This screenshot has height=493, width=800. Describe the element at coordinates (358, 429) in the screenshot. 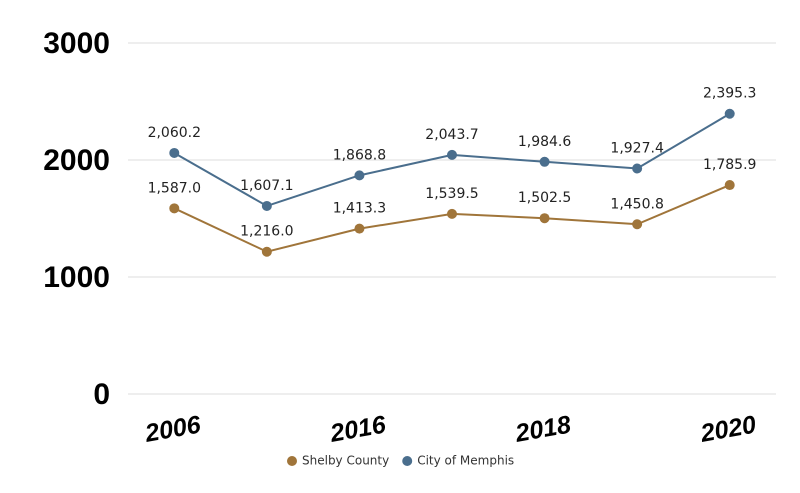

I see `x-tick-label: 2016` at that location.